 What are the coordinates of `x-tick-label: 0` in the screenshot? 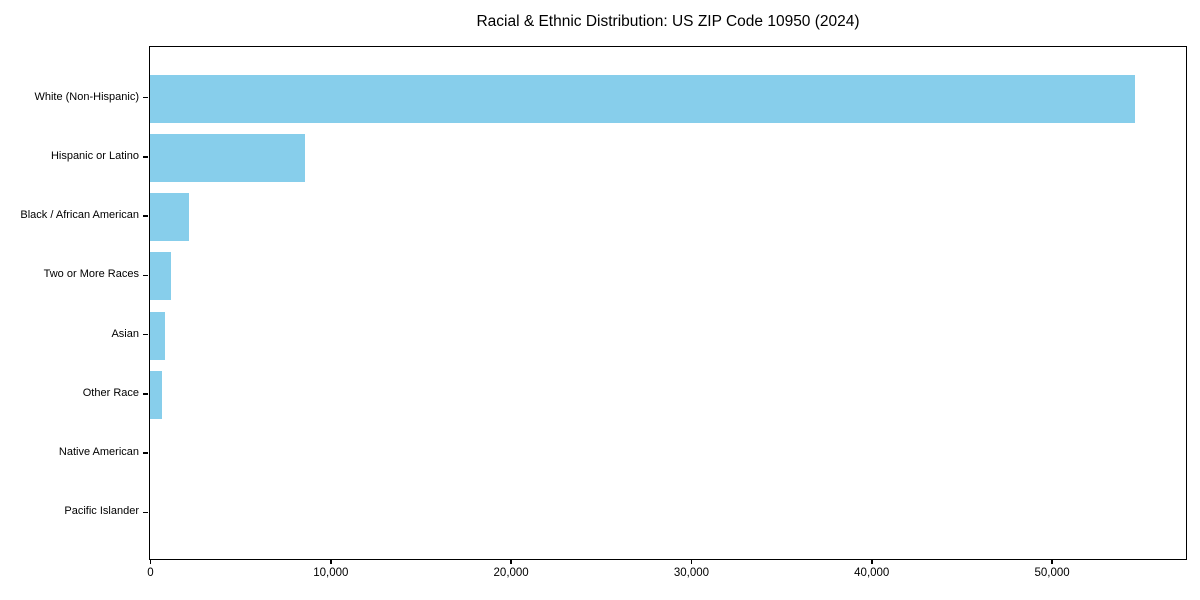 It's located at (150, 573).